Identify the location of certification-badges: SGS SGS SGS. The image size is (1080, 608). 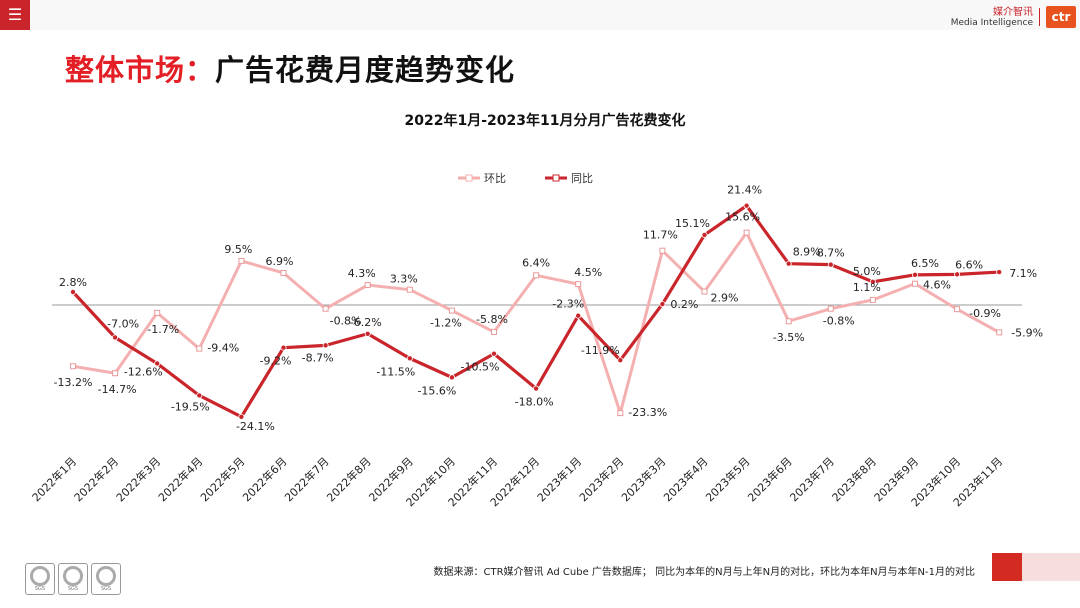
(73, 580).